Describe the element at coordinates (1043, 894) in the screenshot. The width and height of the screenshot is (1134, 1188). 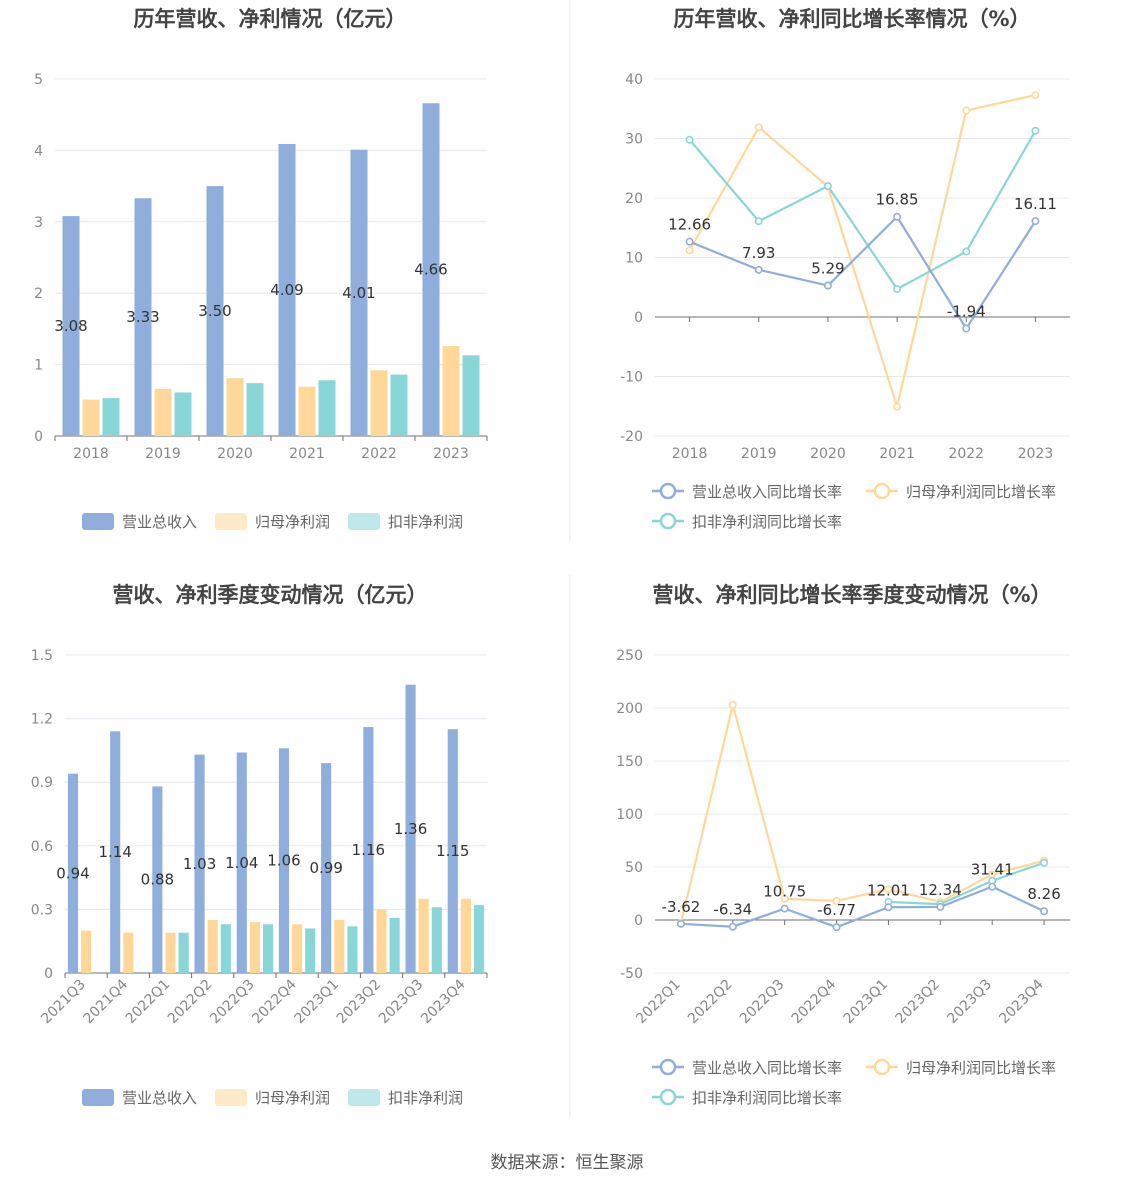
I see `data-label: 8.26` at that location.